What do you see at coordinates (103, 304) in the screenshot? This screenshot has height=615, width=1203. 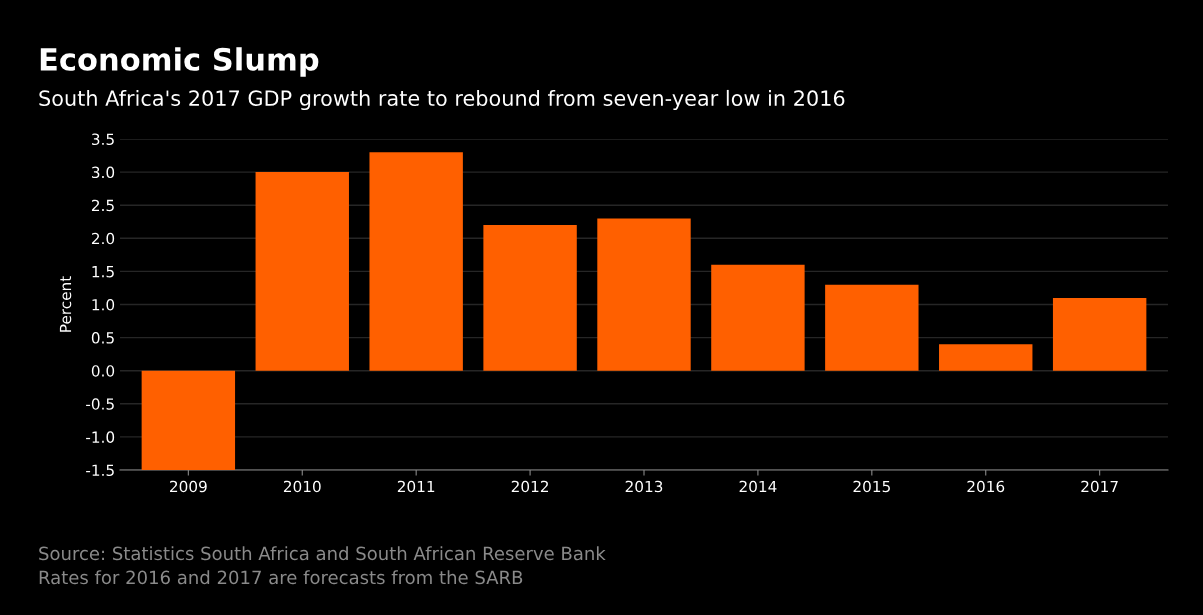 I see `y-tick-label: 1.0` at bounding box center [103, 304].